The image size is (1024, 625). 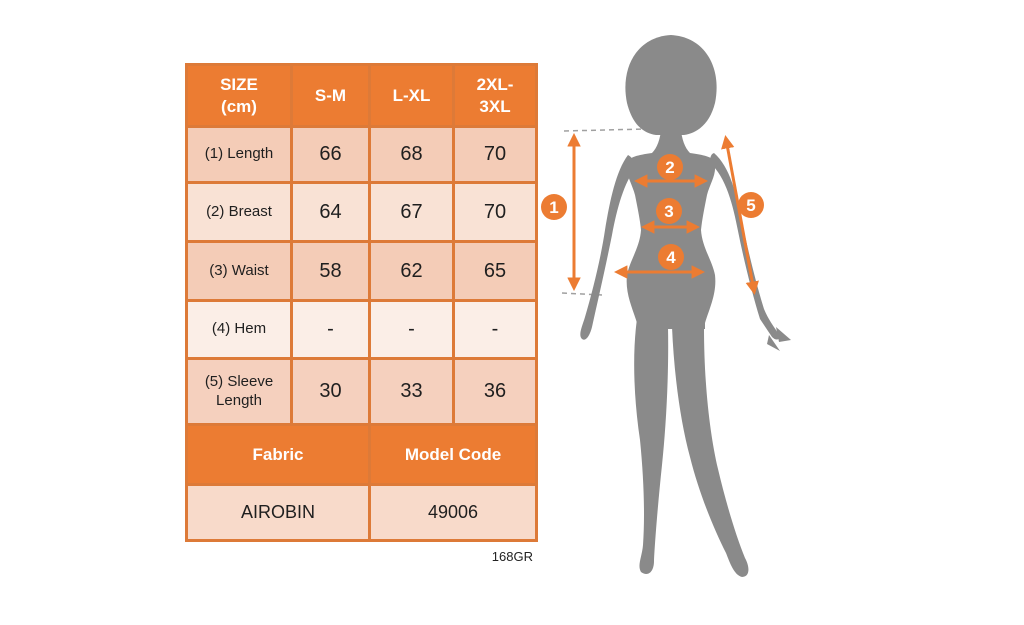 I want to click on cell-value: 58, so click(x=330, y=271).